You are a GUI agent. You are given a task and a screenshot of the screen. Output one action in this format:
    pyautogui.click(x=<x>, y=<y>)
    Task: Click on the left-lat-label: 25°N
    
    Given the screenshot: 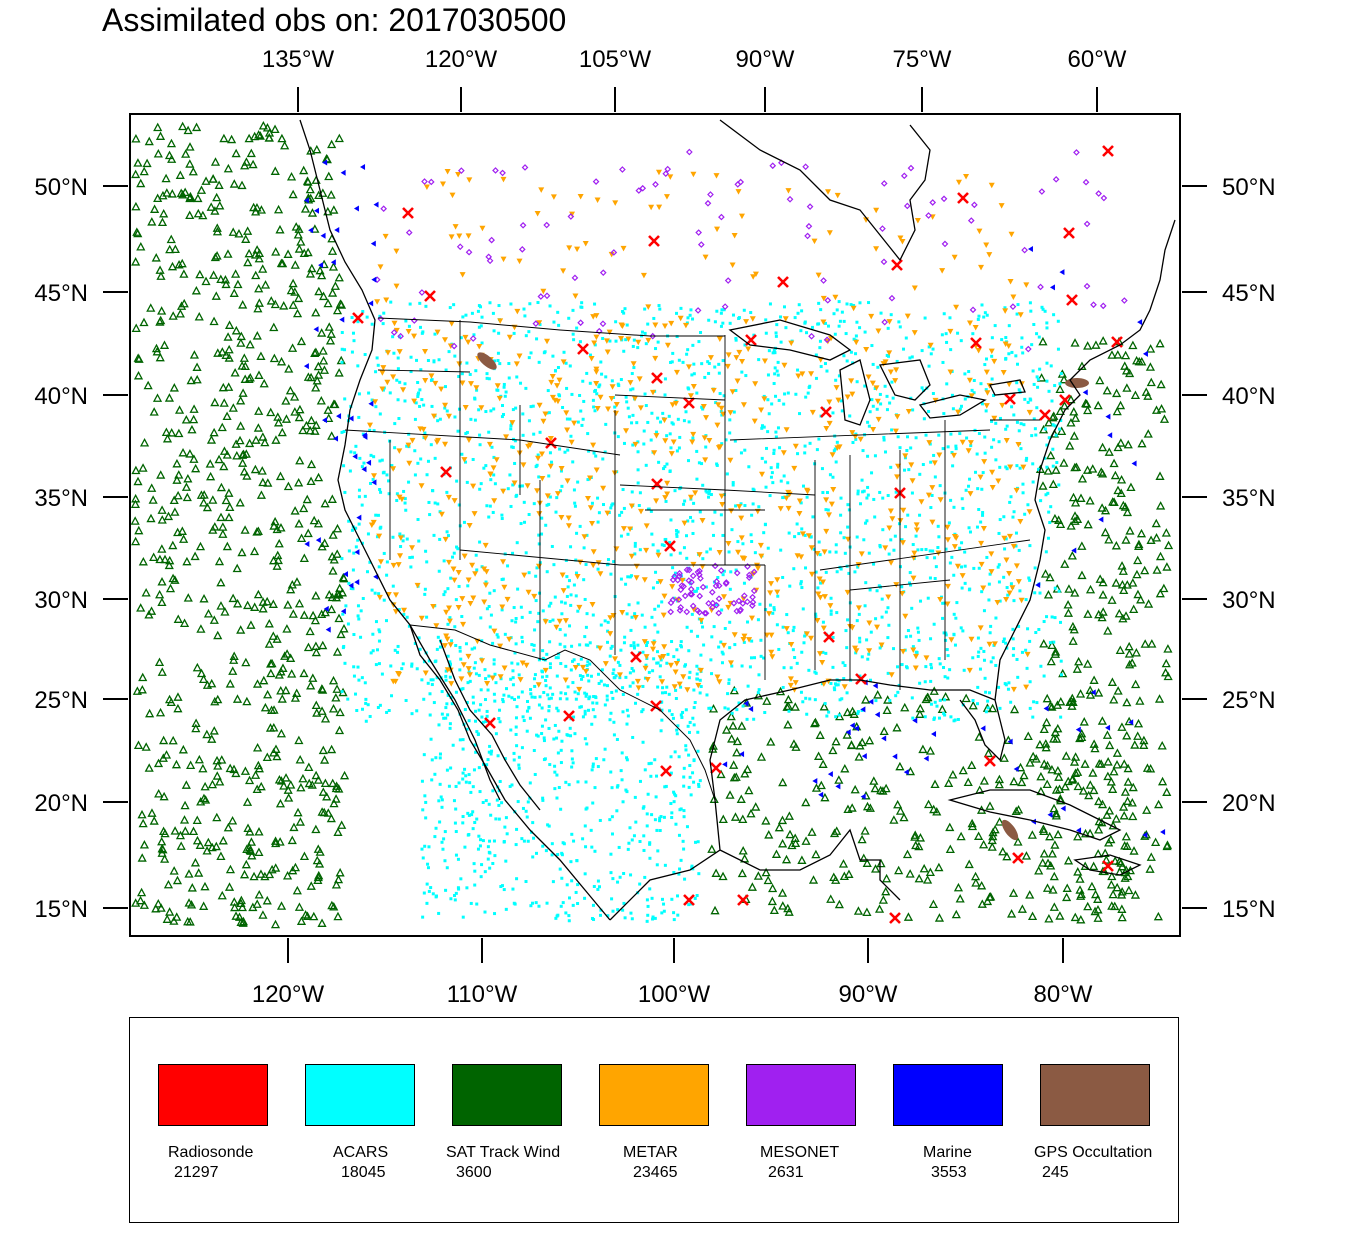 What is the action you would take?
    pyautogui.click(x=61, y=700)
    